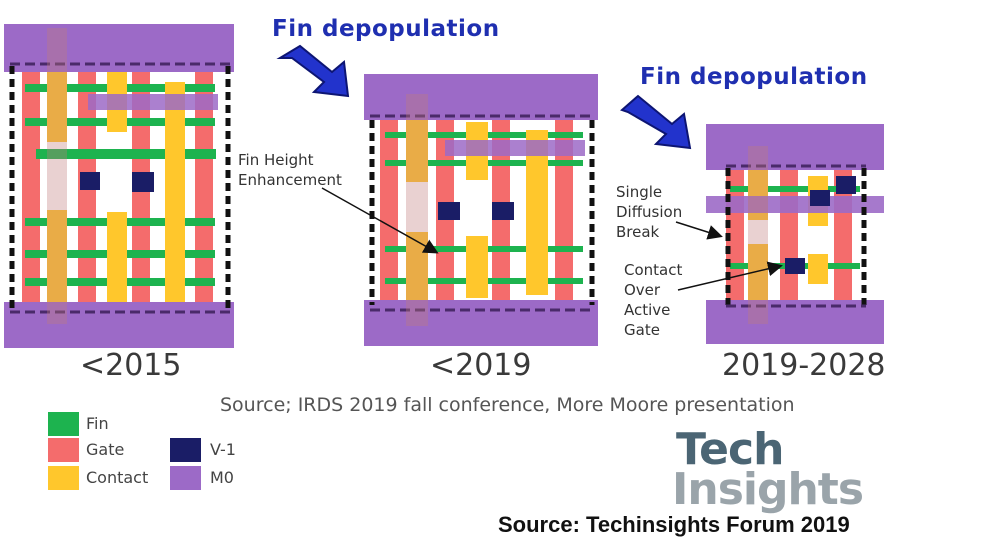 This screenshot has height=541, width=981. What do you see at coordinates (223, 449) in the screenshot?
I see `legend-label-v1: V-1` at bounding box center [223, 449].